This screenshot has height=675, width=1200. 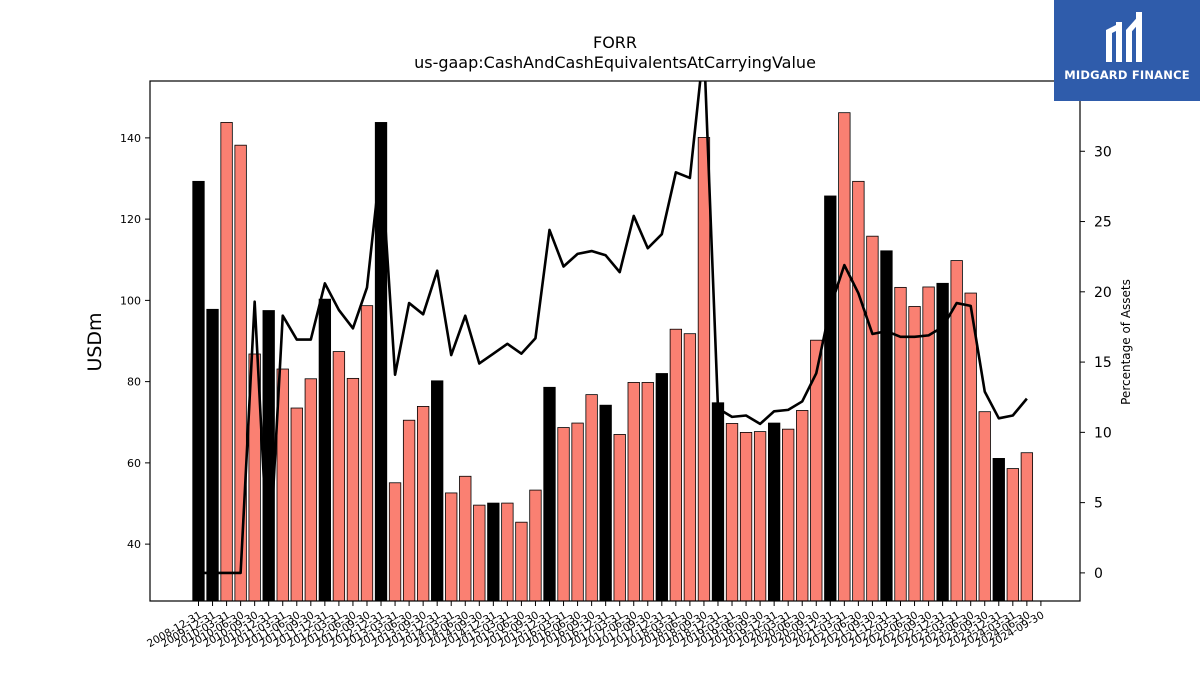 I want to click on y-tick-label: 60, so click(x=134, y=463).